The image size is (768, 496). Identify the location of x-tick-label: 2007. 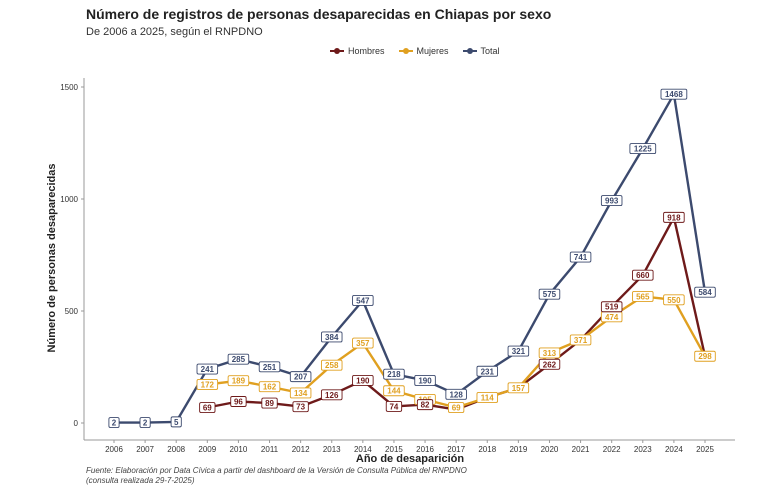
(145, 449).